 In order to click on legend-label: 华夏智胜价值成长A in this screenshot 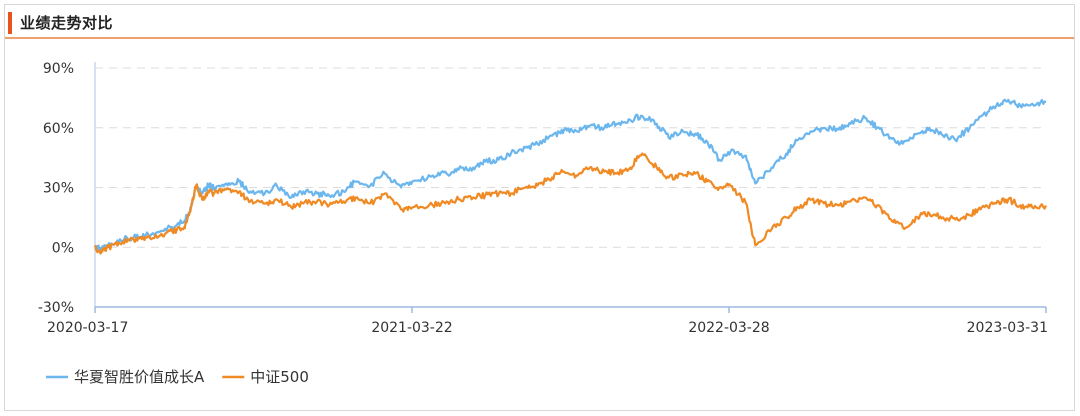, I will do `click(139, 377)`.